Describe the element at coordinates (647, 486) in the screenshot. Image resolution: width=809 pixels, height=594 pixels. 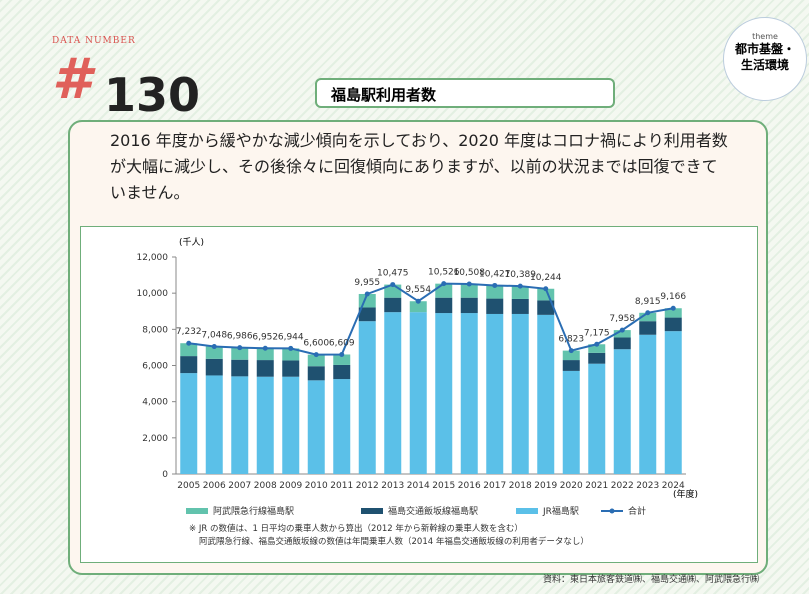
I see `x-tick-label: 2023` at that location.